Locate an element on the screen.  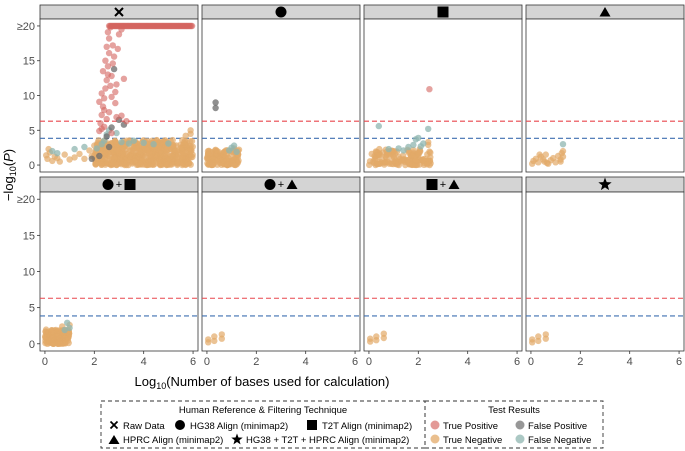
y-axis-title: −log10(P) is located at coordinates (9, 175).